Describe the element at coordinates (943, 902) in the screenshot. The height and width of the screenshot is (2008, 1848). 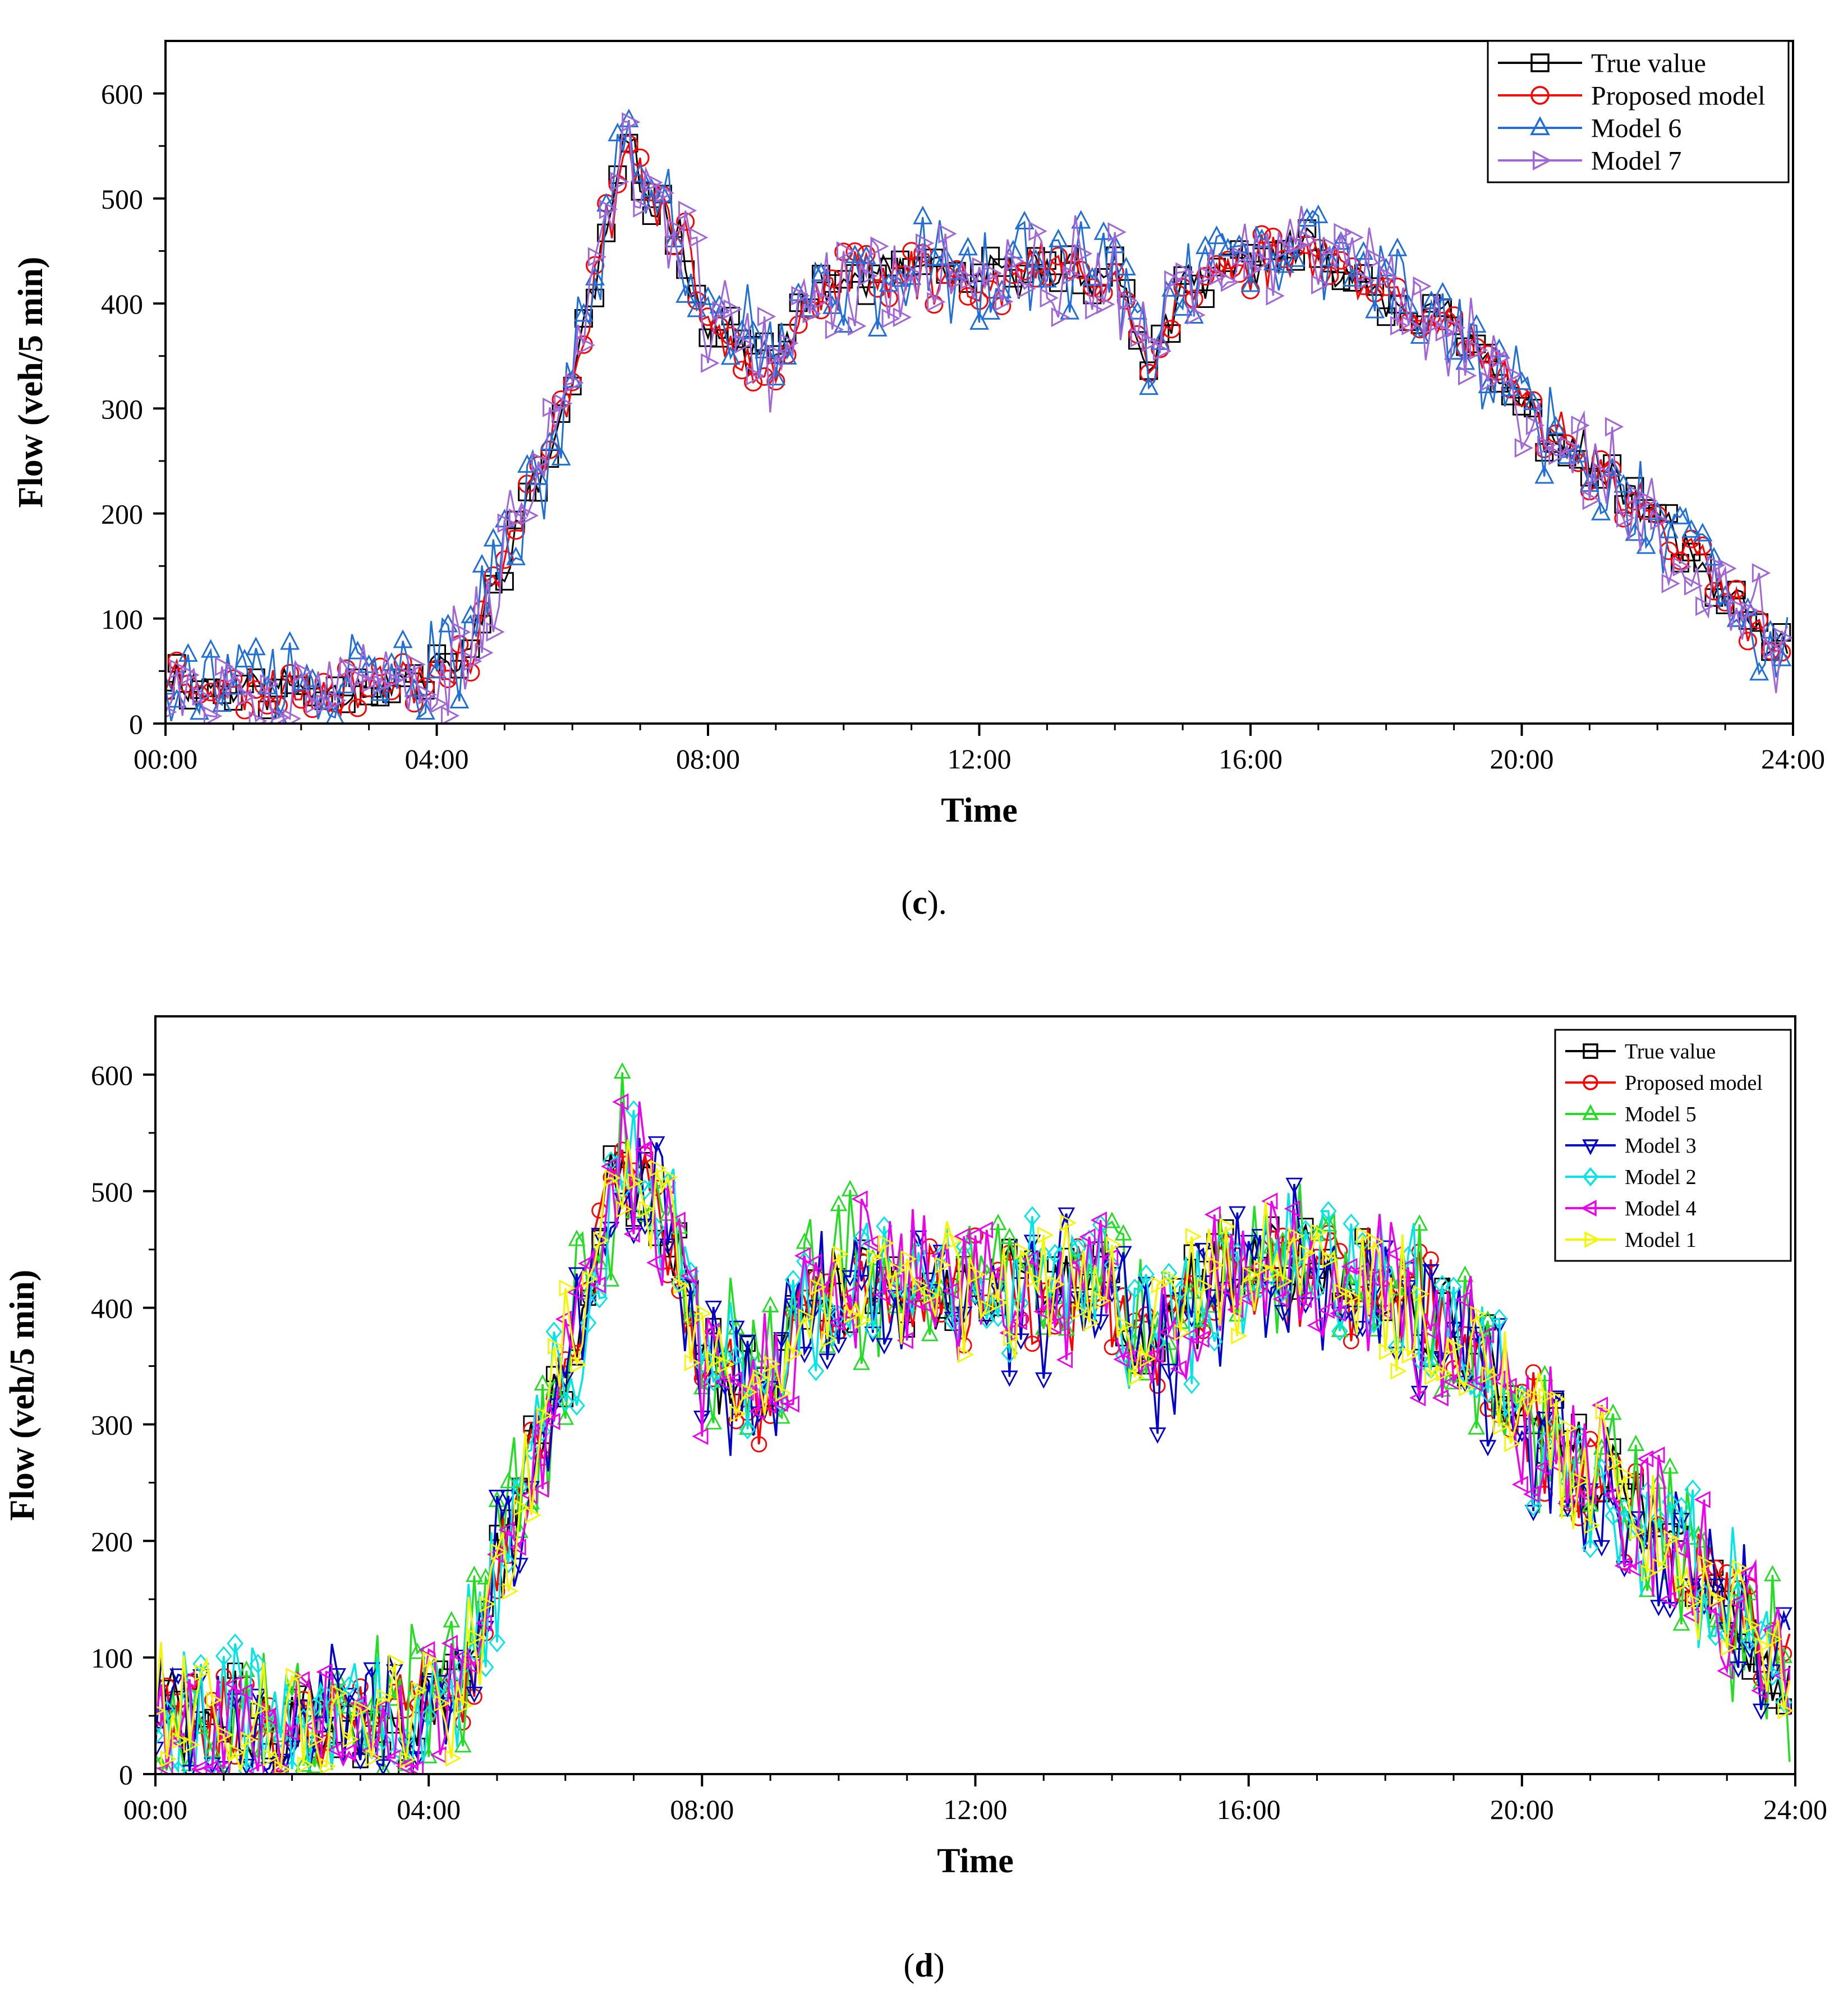
I see `caption-c-suffix: .` at that location.